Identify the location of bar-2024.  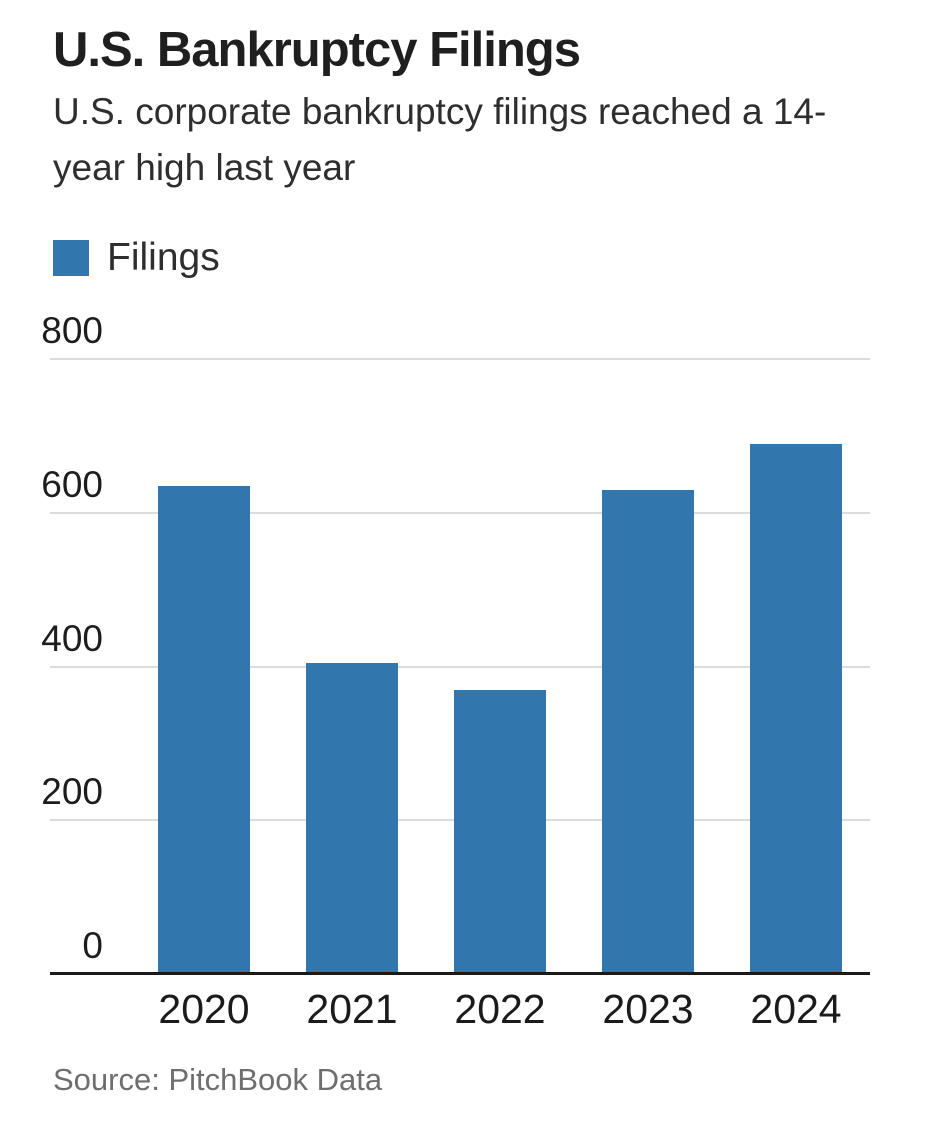
(796, 709).